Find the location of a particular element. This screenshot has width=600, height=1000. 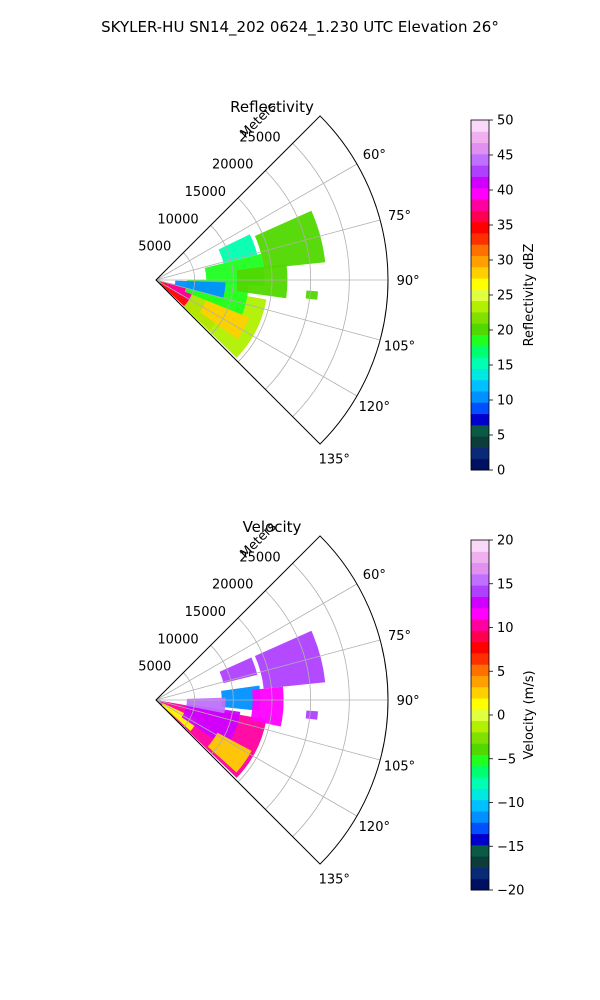

radial-tick-label: 20000 is located at coordinates (232, 165).